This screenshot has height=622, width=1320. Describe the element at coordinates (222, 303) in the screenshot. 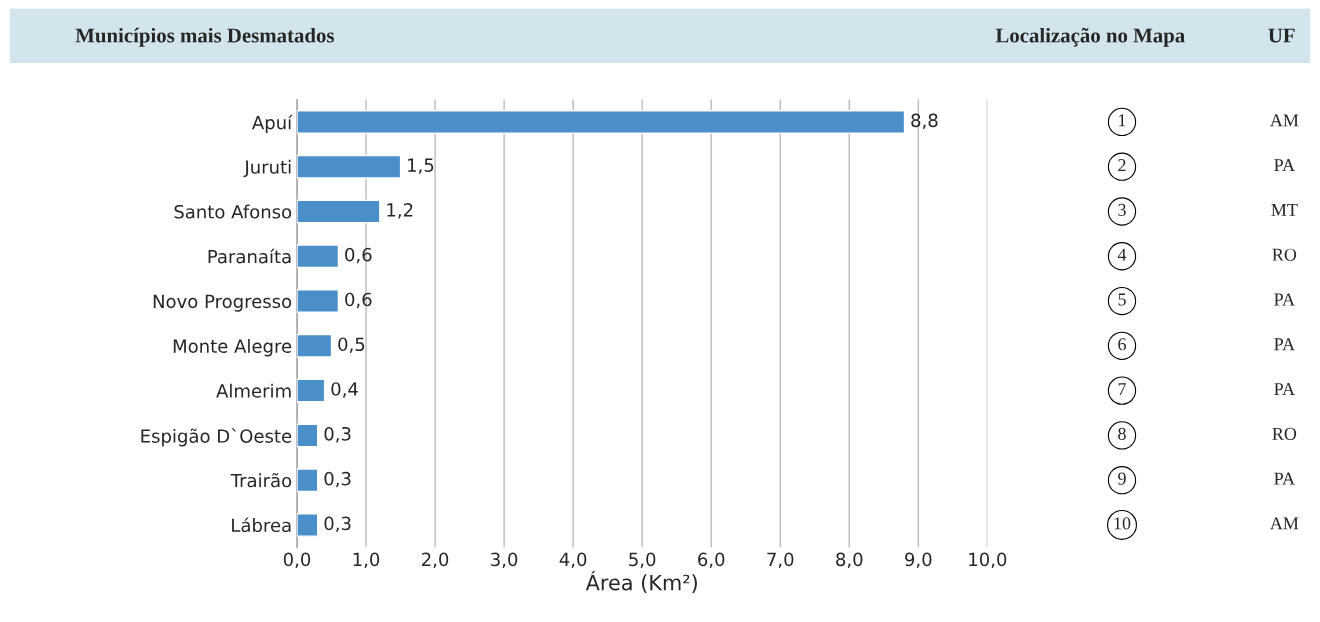

I see `y-tick-label: Novo Progresso` at that location.